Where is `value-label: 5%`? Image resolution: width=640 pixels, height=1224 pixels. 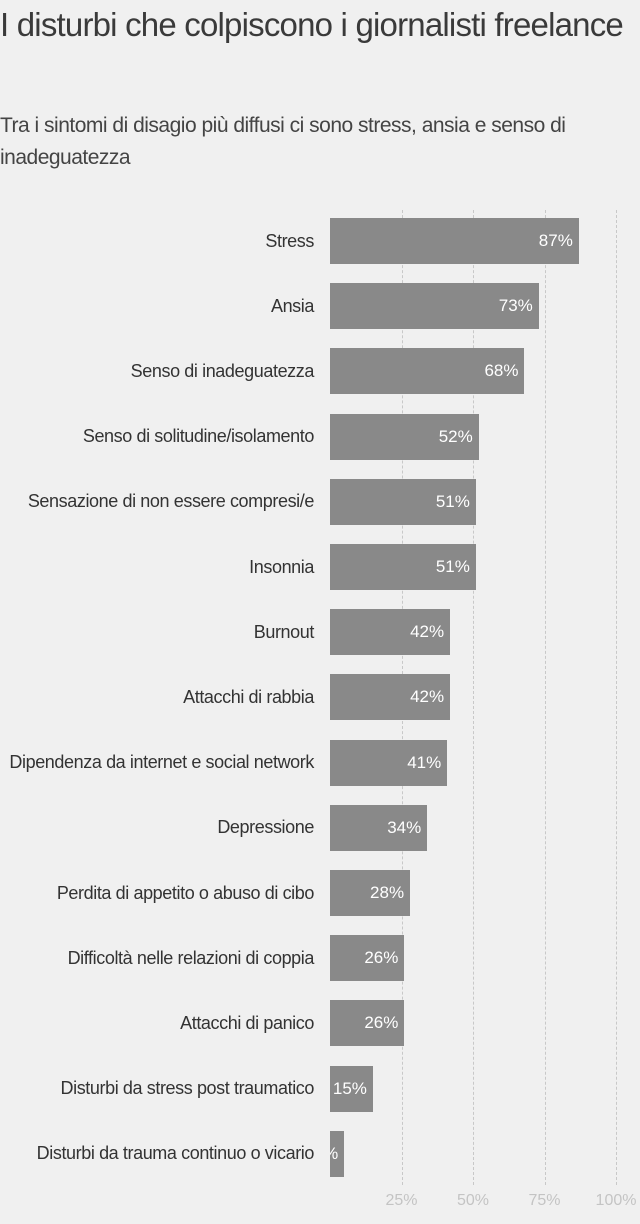 value-label: 5% is located at coordinates (334, 1154).